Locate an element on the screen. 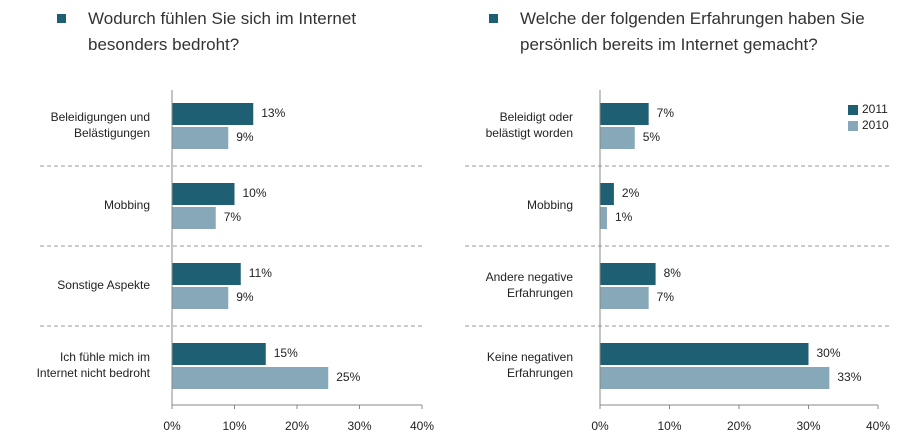 The image size is (905, 438). value-label: 30% is located at coordinates (829, 353).